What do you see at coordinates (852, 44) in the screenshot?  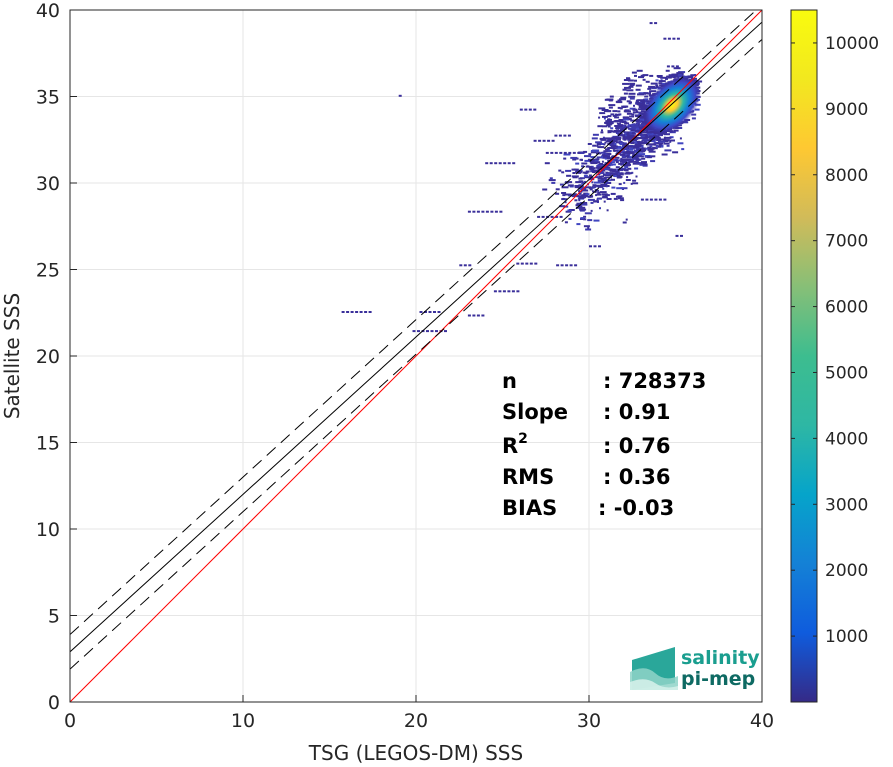 I see `colorbar-tick-label: 10000` at bounding box center [852, 44].